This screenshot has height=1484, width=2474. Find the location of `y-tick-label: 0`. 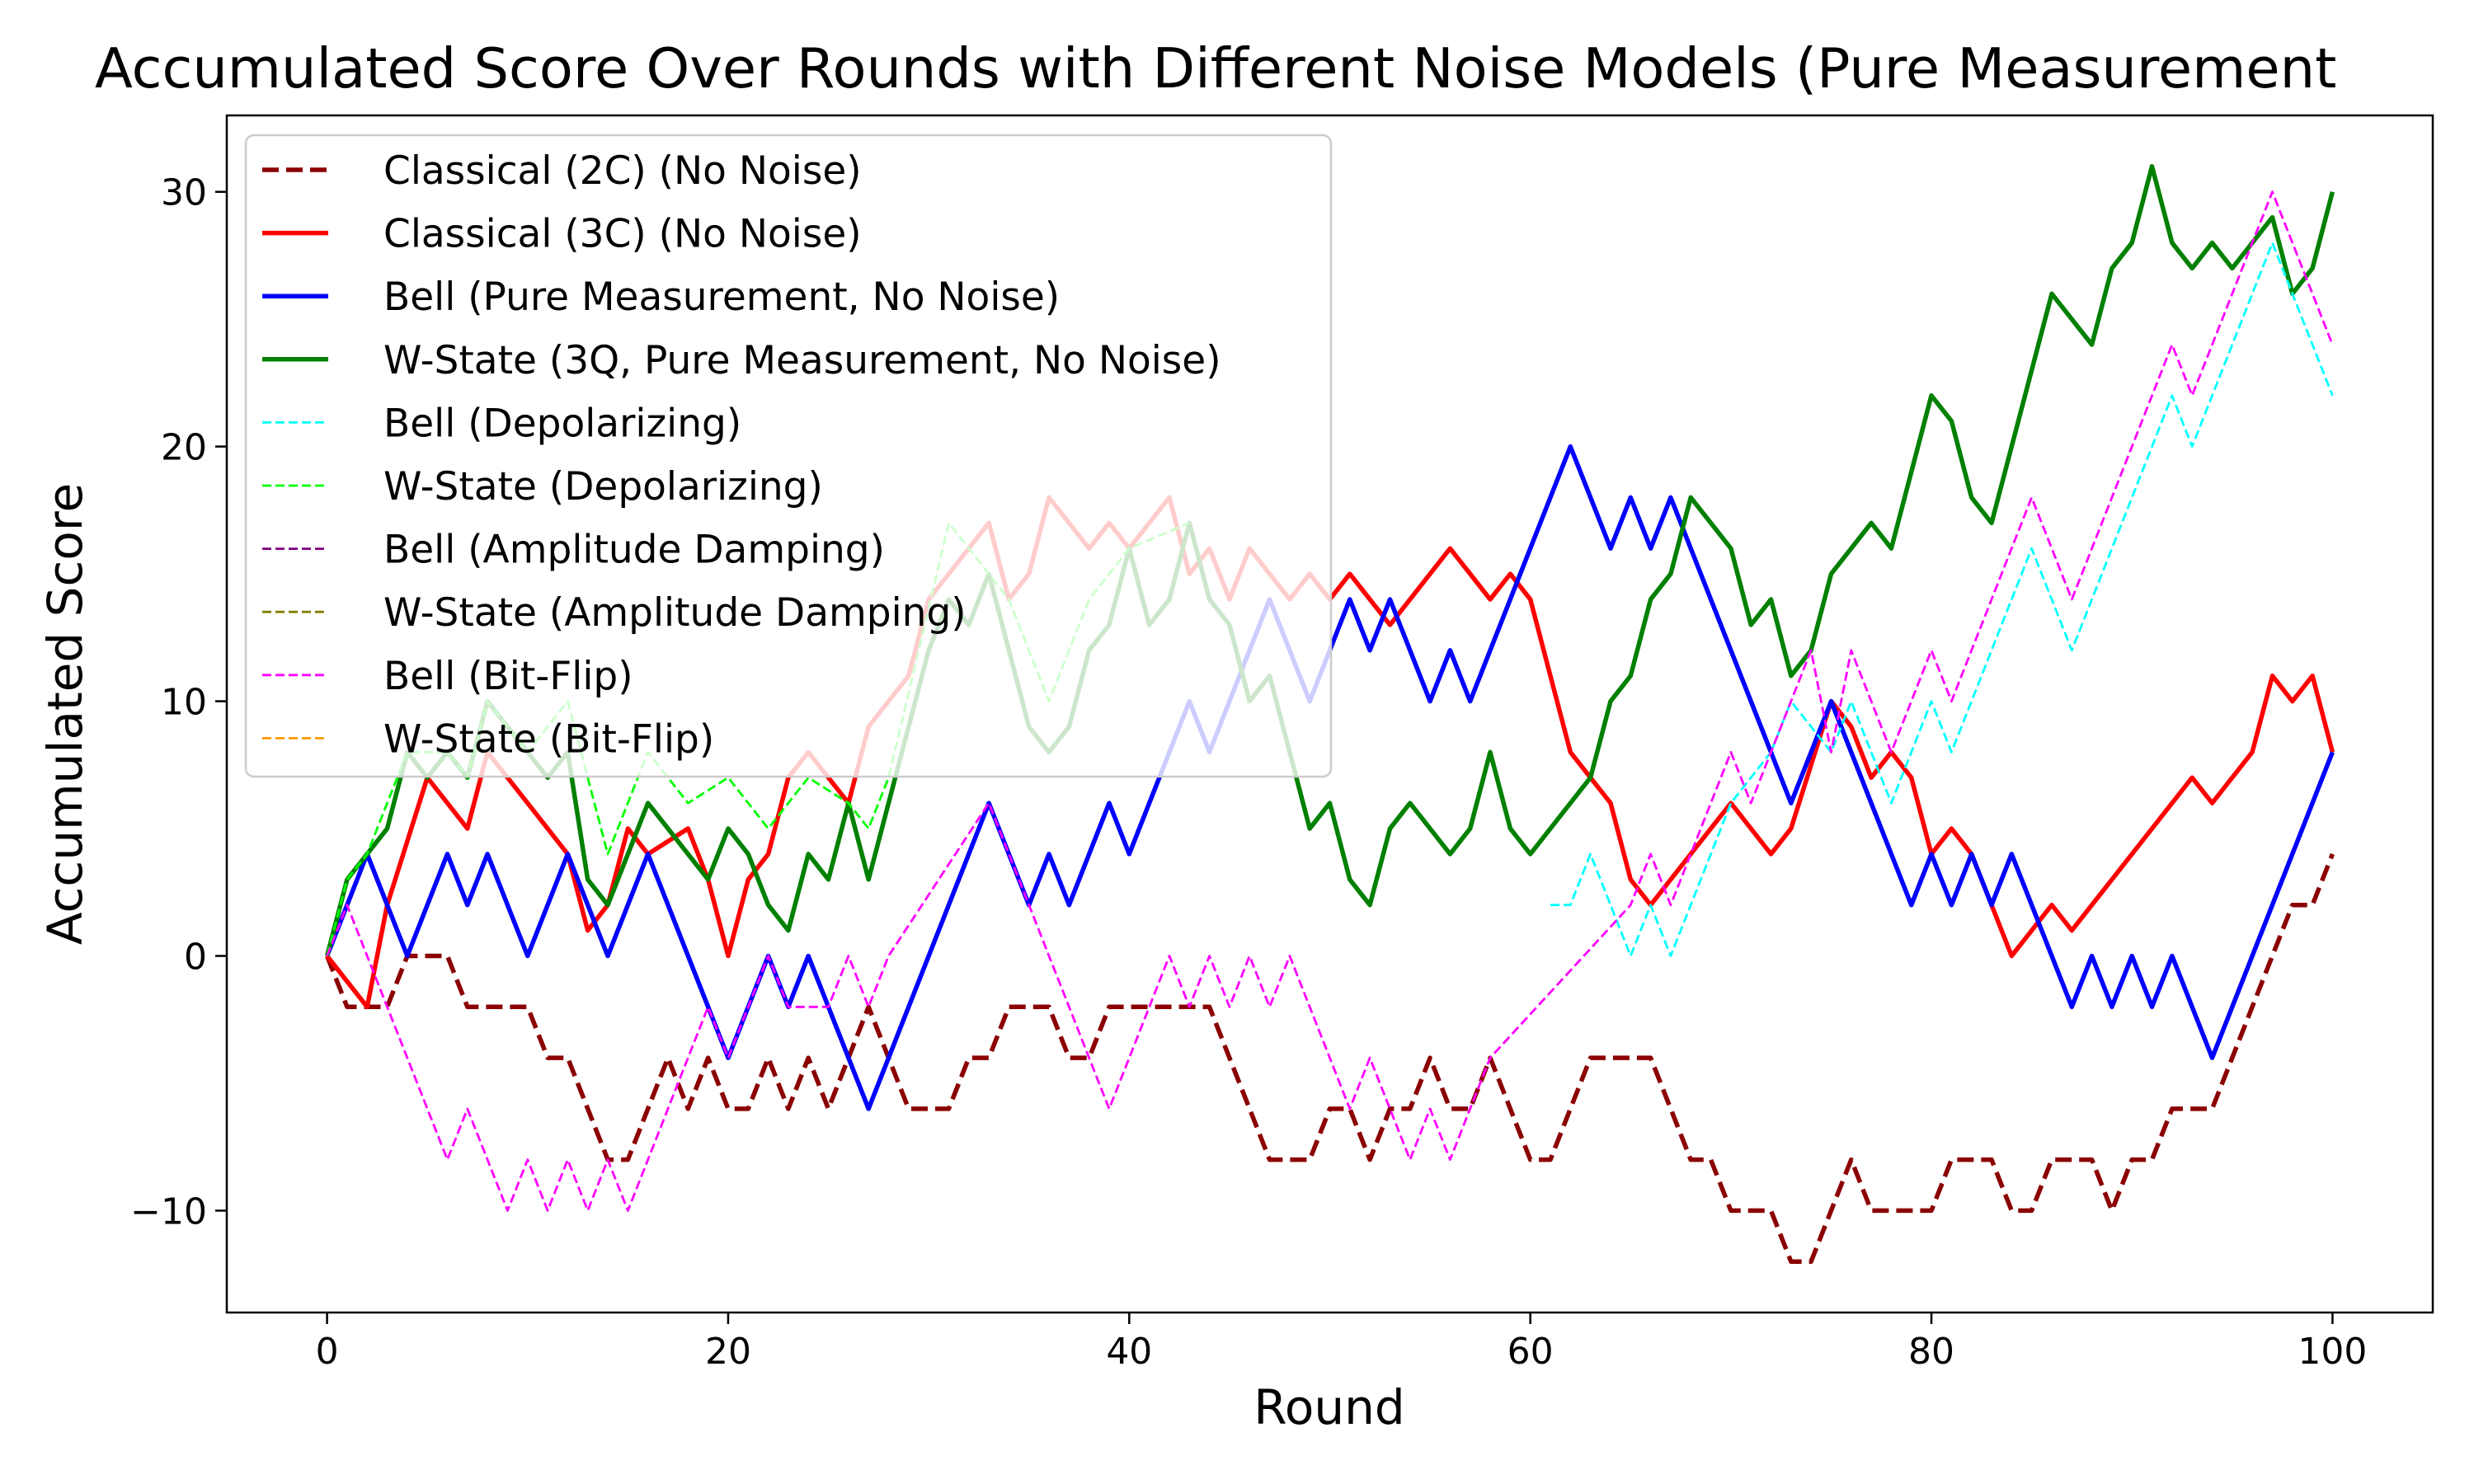

y-tick-label: 0 is located at coordinates (195, 957).